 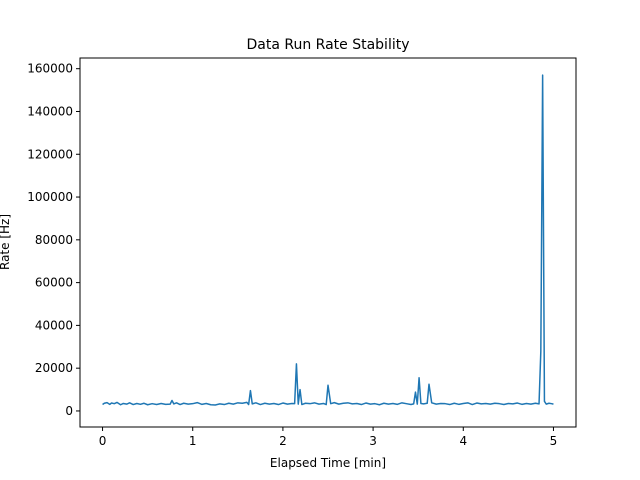 What do you see at coordinates (328, 463) in the screenshot?
I see `x-axis-label: Elapsed Time [min]` at bounding box center [328, 463].